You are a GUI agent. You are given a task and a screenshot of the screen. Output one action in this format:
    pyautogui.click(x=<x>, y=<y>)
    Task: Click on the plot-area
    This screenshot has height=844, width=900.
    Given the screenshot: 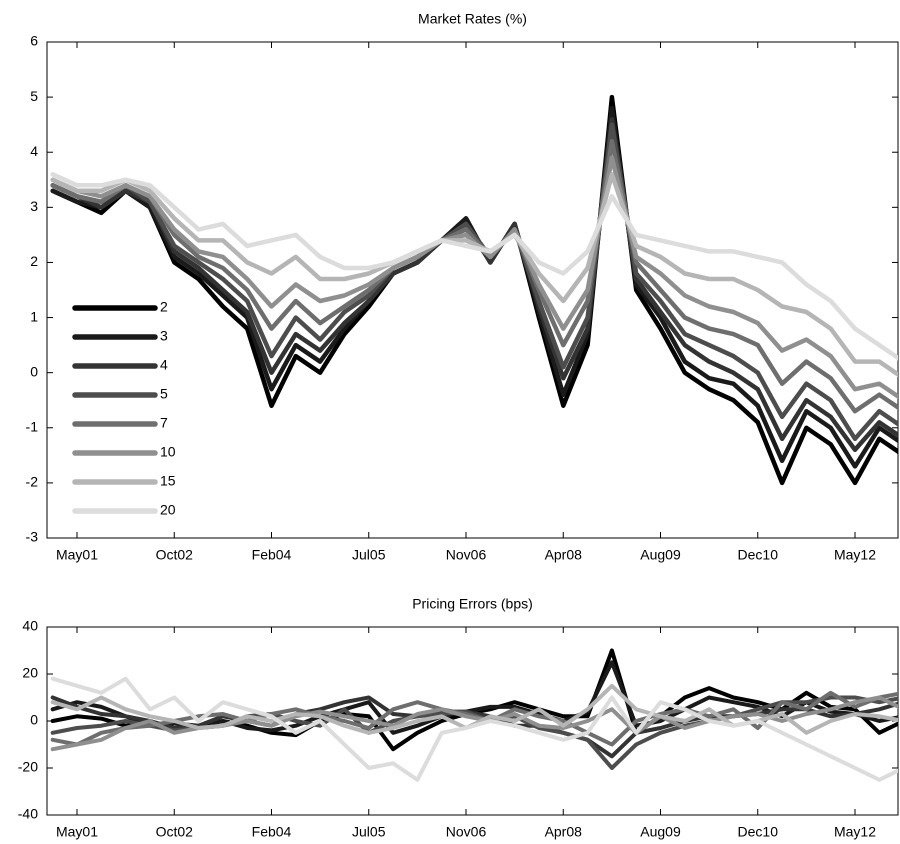 What is the action you would take?
    pyautogui.click(x=474, y=715)
    